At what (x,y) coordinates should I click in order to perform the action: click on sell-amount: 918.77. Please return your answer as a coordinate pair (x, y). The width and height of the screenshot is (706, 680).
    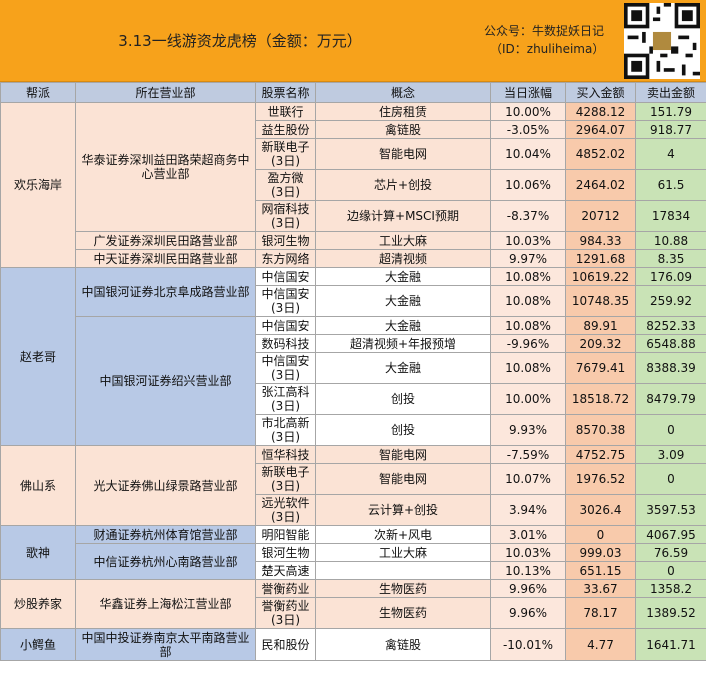
    Looking at the image, I should click on (670, 129).